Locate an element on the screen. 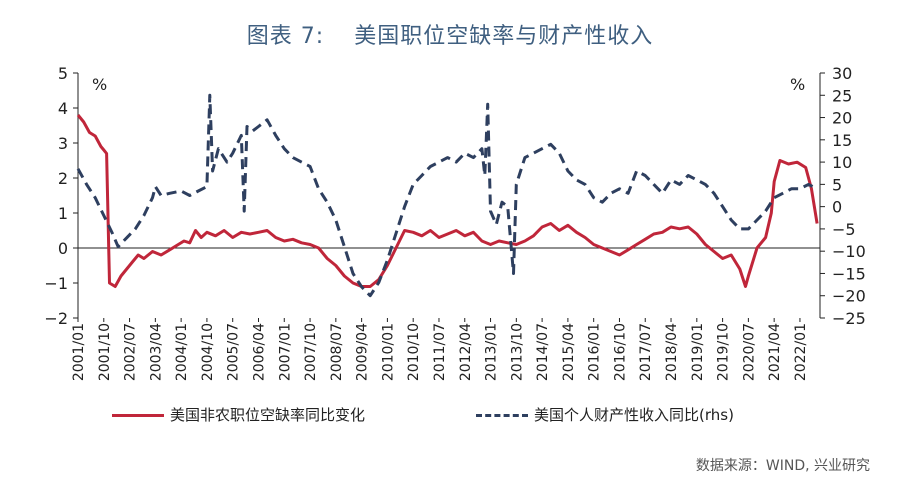  x-tick-label: 2020/07 is located at coordinates (749, 352).